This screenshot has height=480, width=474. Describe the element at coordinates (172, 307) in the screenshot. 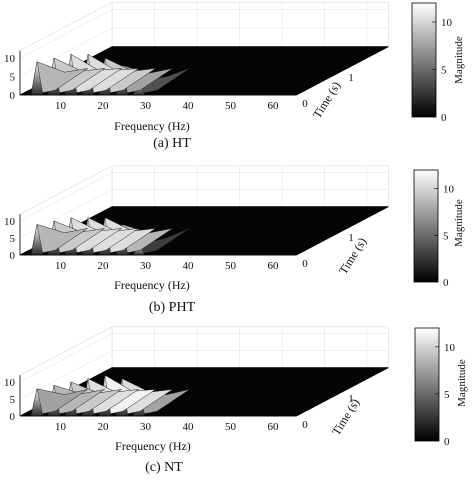

I see `panel-caption: (b) PHT` at that location.